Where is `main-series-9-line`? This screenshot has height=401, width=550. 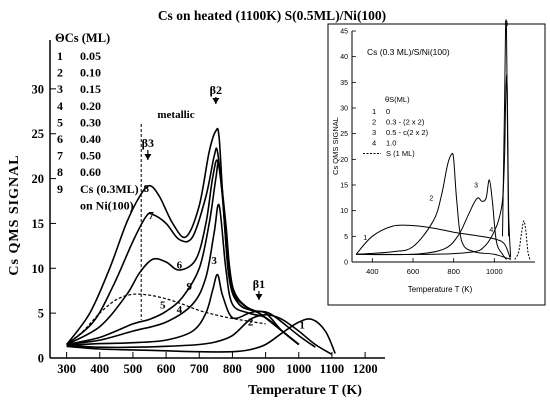
main-series-9-line is located at coordinates (166, 319).